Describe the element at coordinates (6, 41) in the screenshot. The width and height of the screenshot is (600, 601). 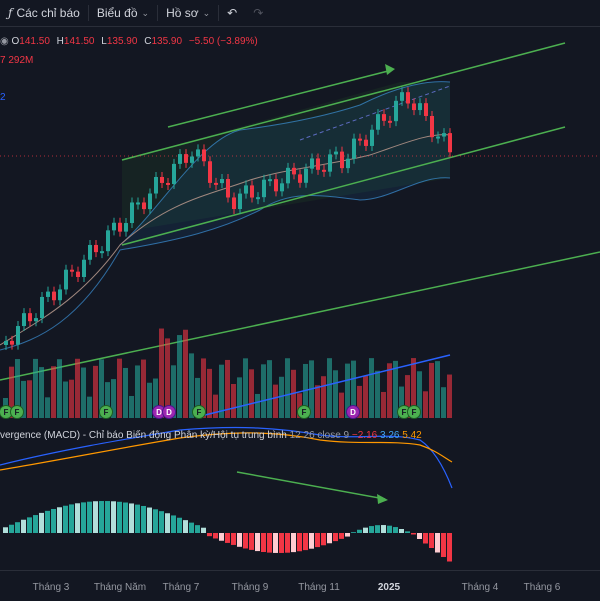
I see `eye-icon: ◉` at that location.